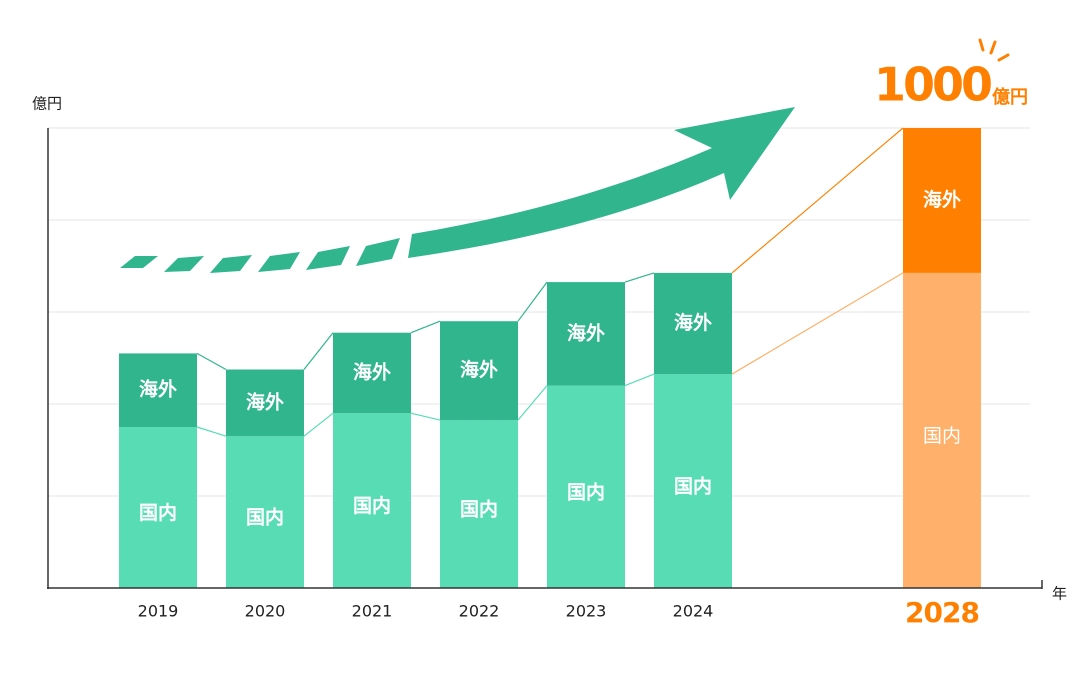 This screenshot has height=674, width=1080. Describe the element at coordinates (372, 611) in the screenshot. I see `x-tick-label: 2021` at that location.